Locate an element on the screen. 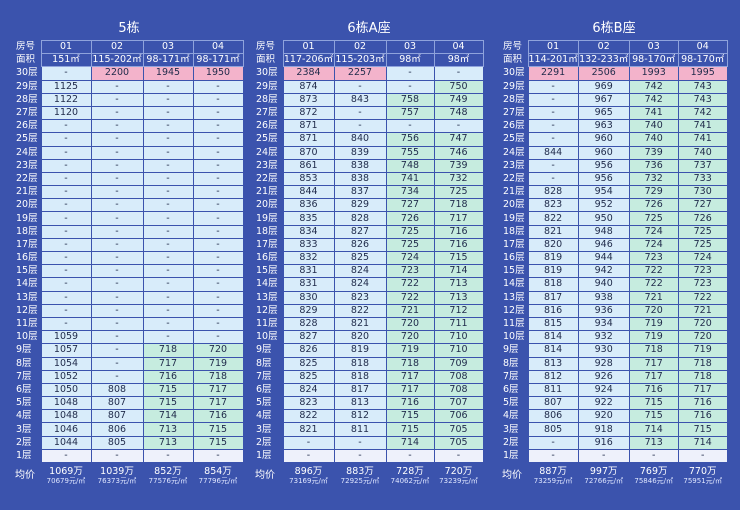  price-cell: 818 is located at coordinates (553, 284).